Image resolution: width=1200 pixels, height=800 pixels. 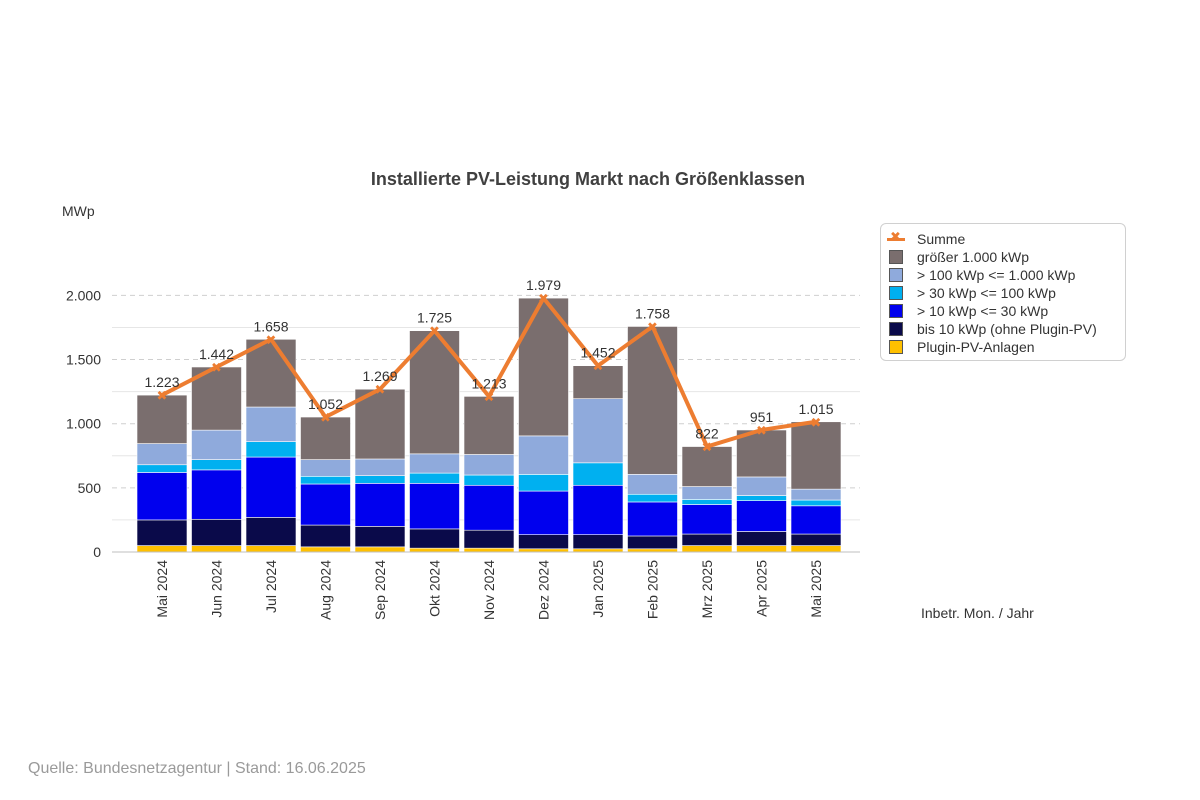 I want to click on legend-label: Plugin-PV-Anlagen, so click(x=976, y=347).